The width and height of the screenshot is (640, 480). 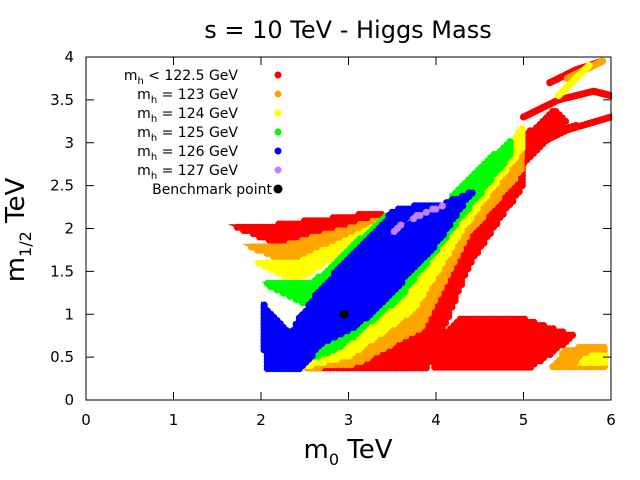 What do you see at coordinates (368, 281) in the screenshot?
I see `series-4-region` at bounding box center [368, 281].